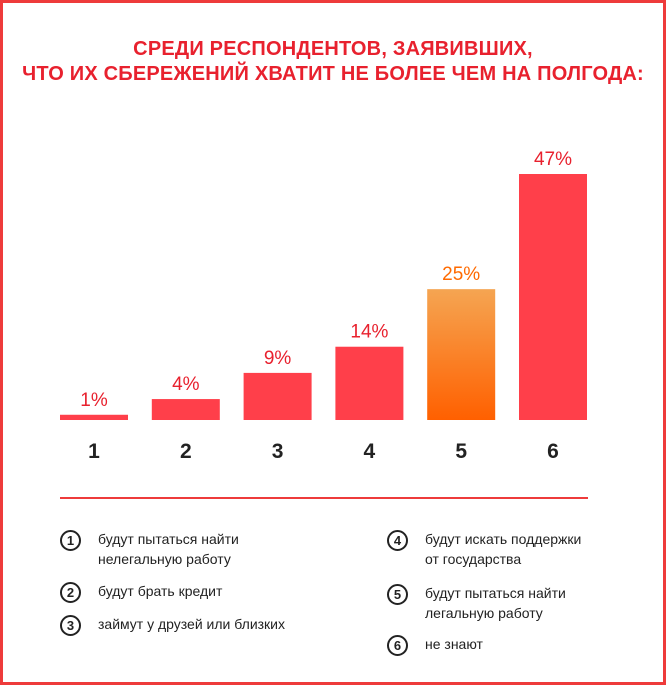 Image resolution: width=666 pixels, height=685 pixels. What do you see at coordinates (94, 451) in the screenshot?
I see `category-label-1: 1` at bounding box center [94, 451].